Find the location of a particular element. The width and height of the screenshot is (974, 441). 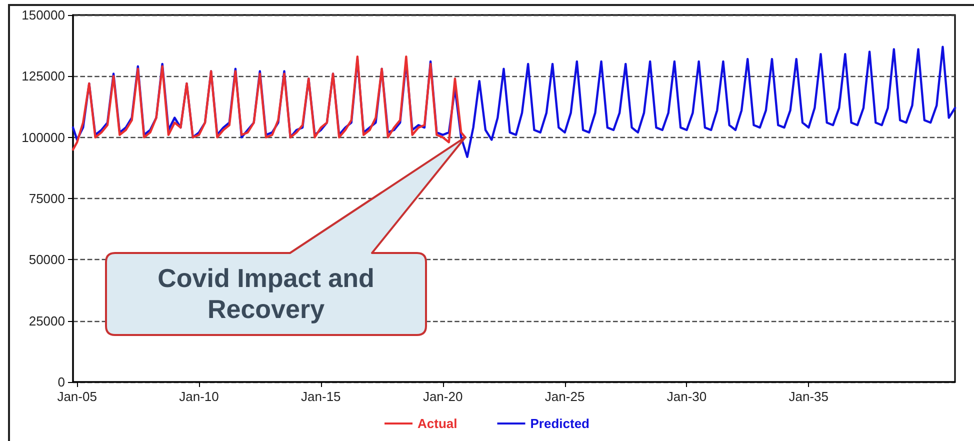

x-tick-label: Jan-10 is located at coordinates (199, 396).